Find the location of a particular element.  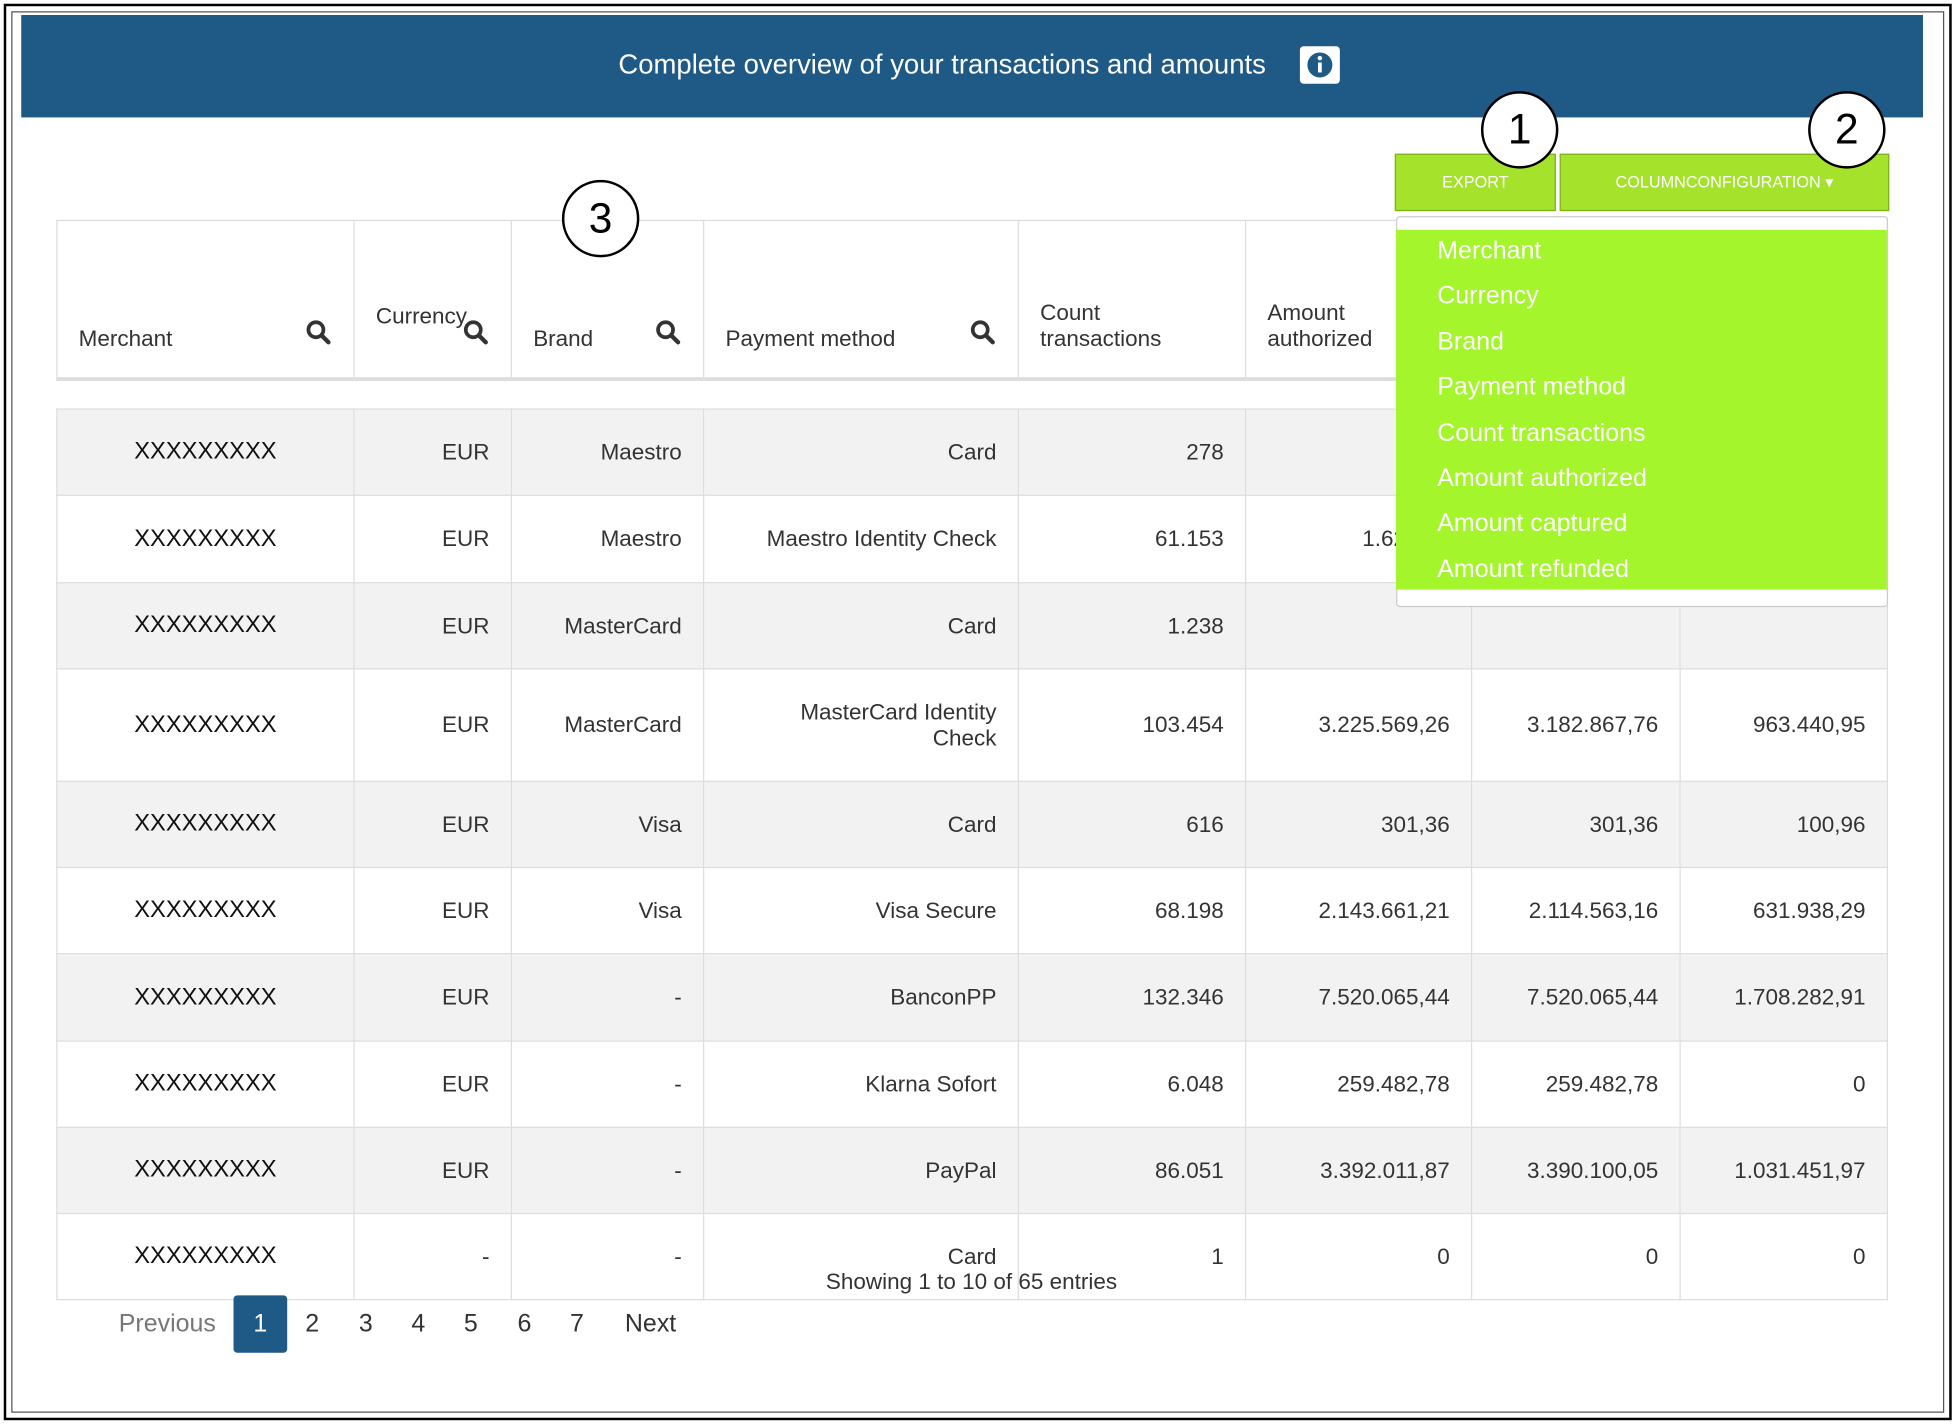

dropdown-item: Amount authorized is located at coordinates (1542, 478).